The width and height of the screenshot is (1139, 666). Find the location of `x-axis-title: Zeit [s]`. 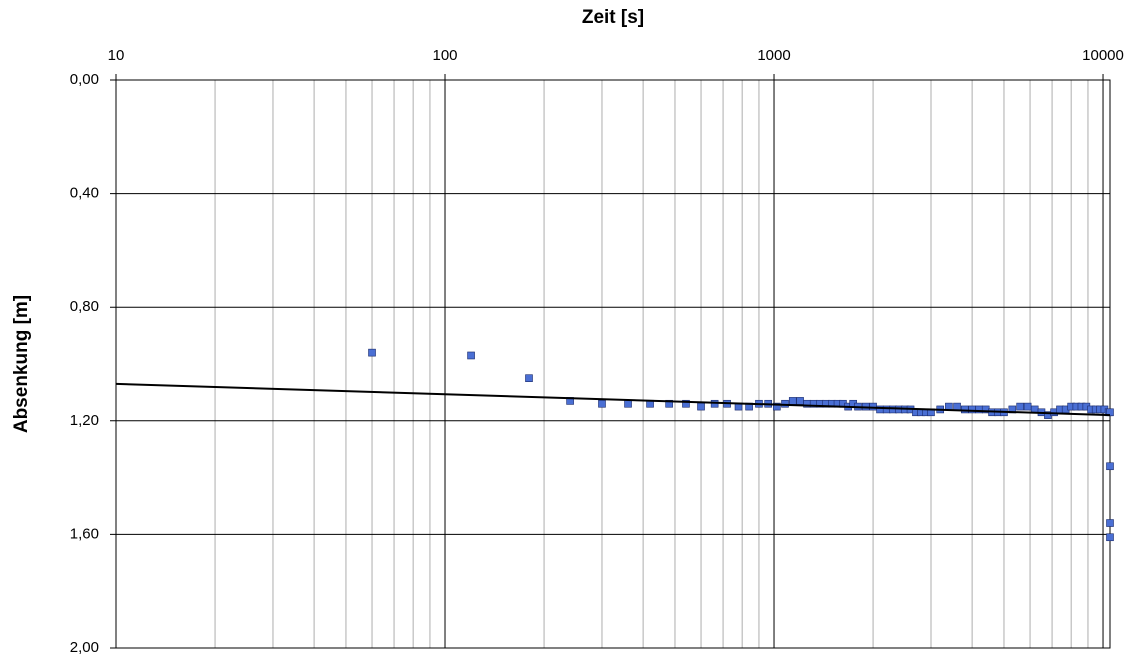

x-axis-title: Zeit [s] is located at coordinates (613, 17).